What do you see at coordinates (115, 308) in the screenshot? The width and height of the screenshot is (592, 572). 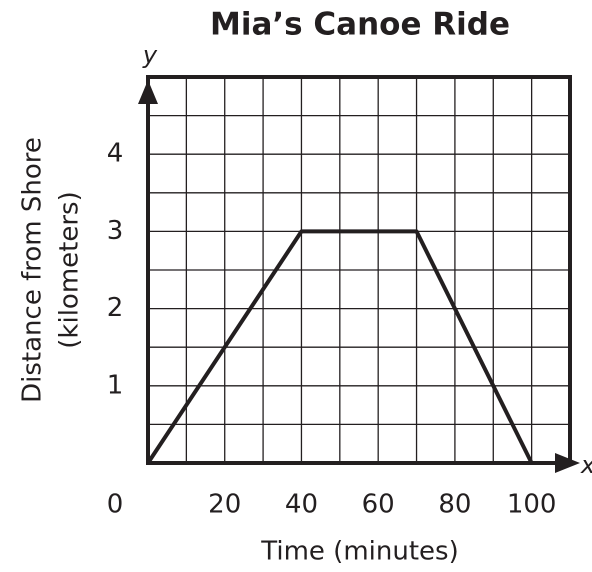 I see `y-tick-label: 2` at bounding box center [115, 308].